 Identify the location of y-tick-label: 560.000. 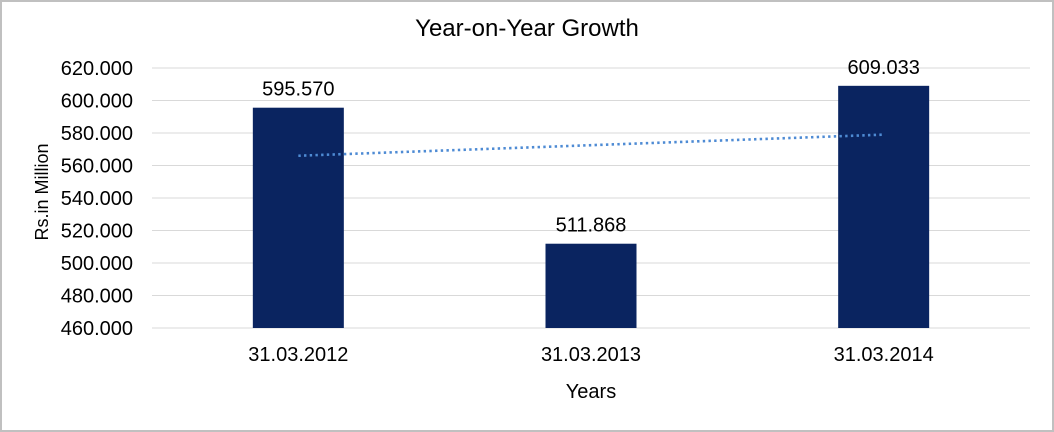
(97, 167).